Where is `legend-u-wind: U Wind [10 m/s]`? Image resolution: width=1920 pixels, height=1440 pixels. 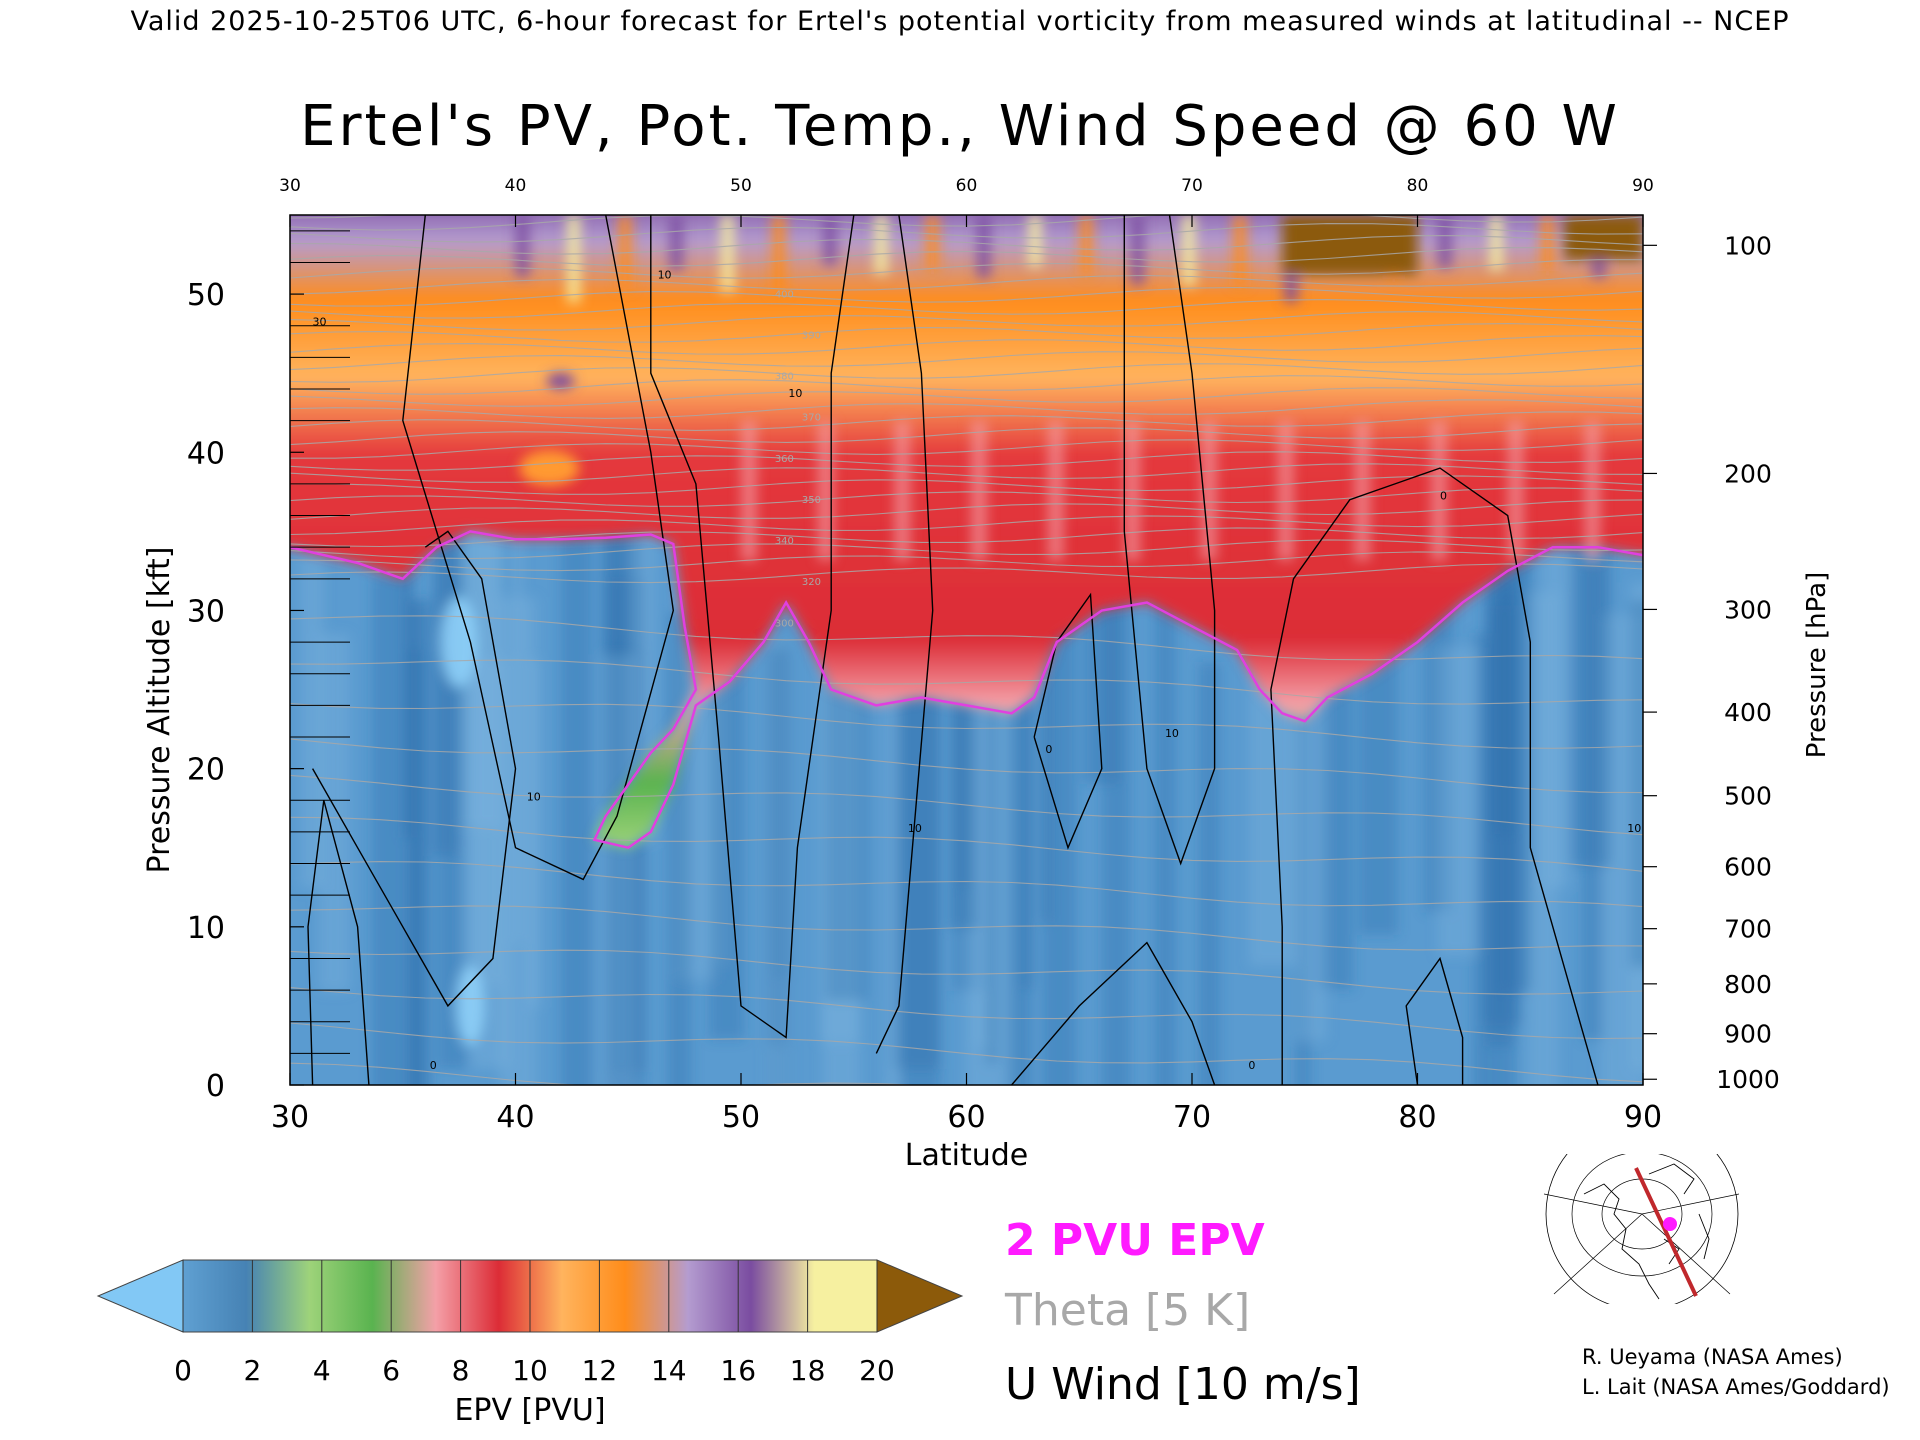 legend-u-wind: U Wind [10 m/s] is located at coordinates (1183, 1384).